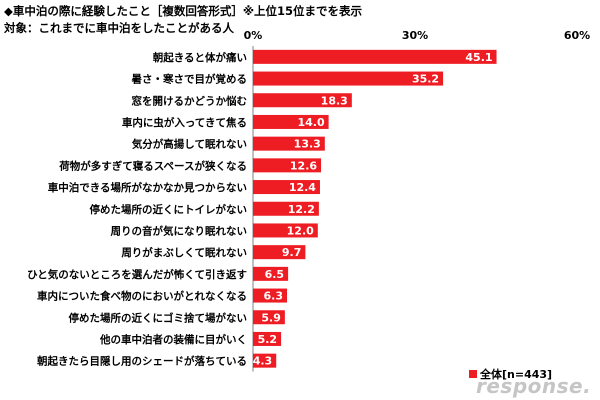 This screenshot has width=600, height=400. Describe the element at coordinates (473, 374) in the screenshot. I see `legend-swatch` at that location.